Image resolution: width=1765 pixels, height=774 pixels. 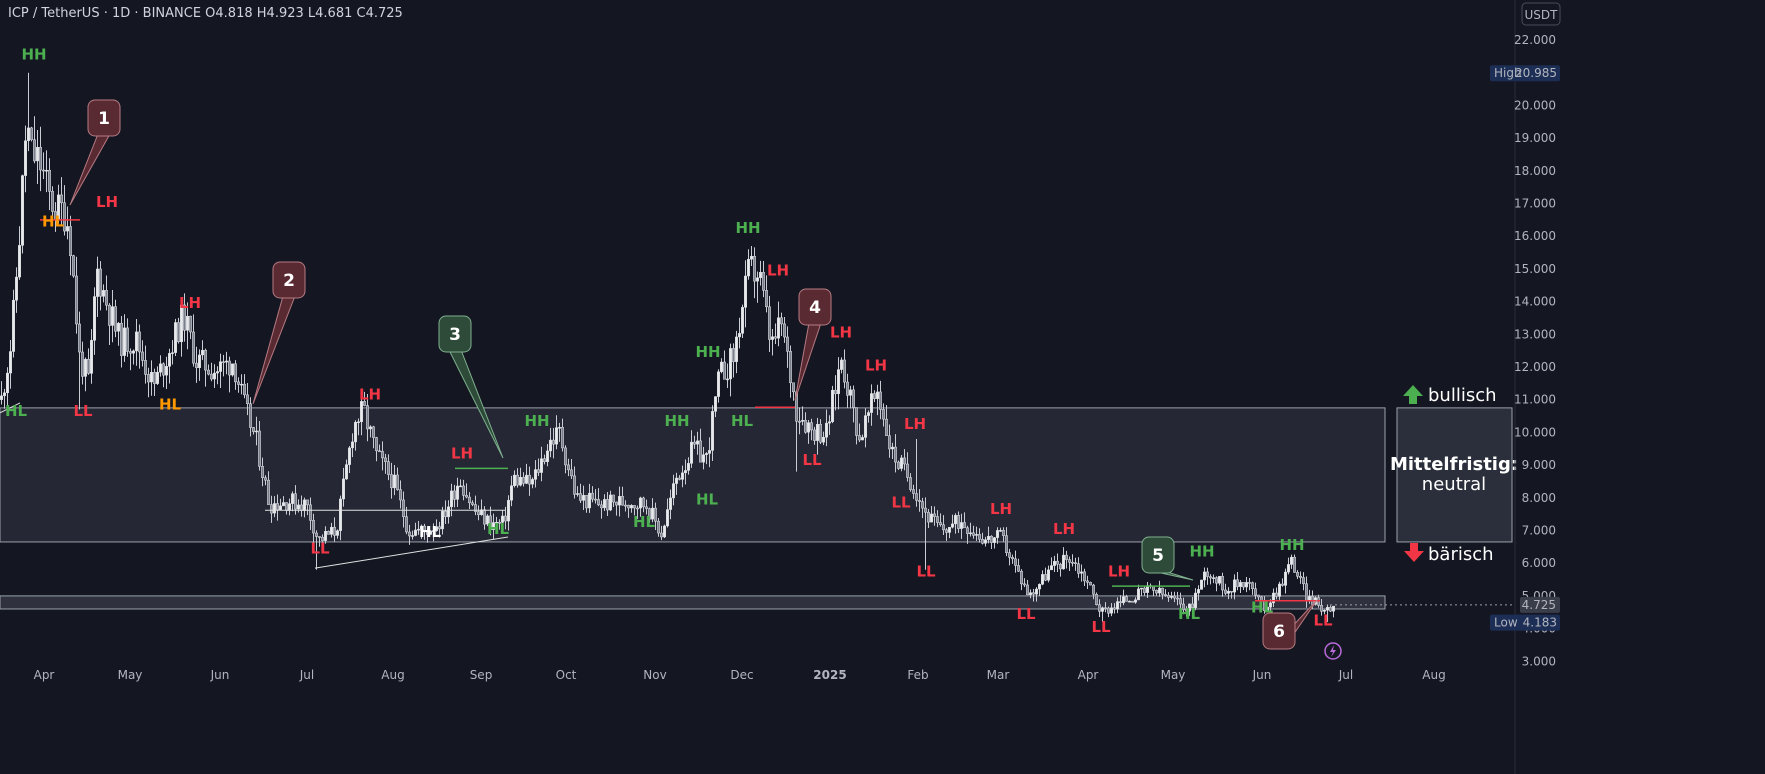 What do you see at coordinates (1539, 661) in the screenshot?
I see `price-tick-label: 3.000` at bounding box center [1539, 661].